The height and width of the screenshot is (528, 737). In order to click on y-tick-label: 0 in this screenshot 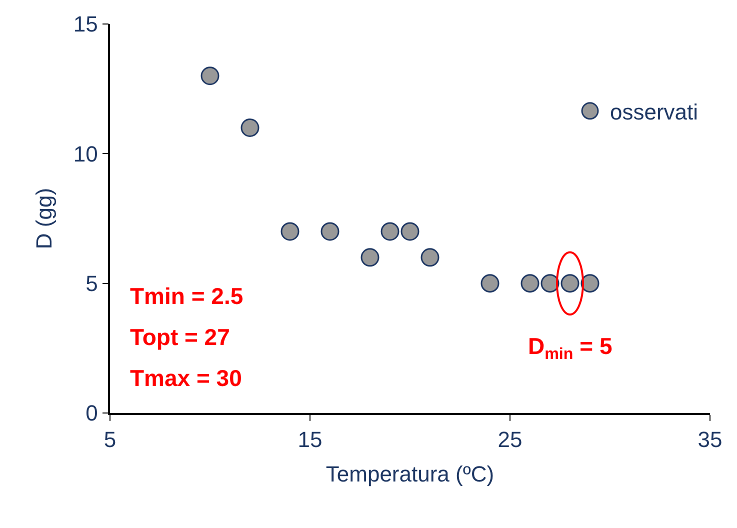, I will do `click(92, 413)`.